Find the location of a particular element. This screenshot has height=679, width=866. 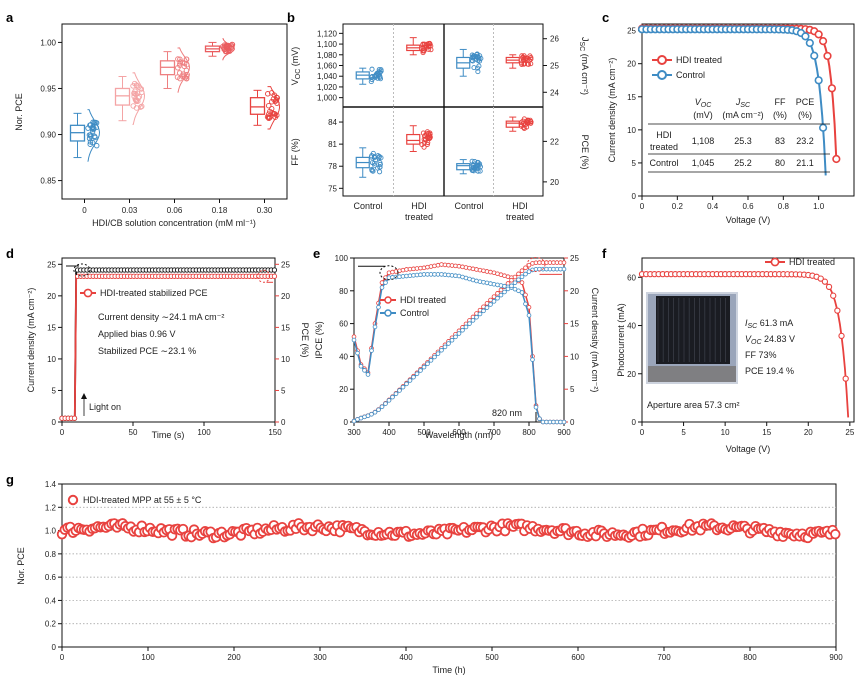

panel-d-xlabel: Time (s) is located at coordinates (168, 435).